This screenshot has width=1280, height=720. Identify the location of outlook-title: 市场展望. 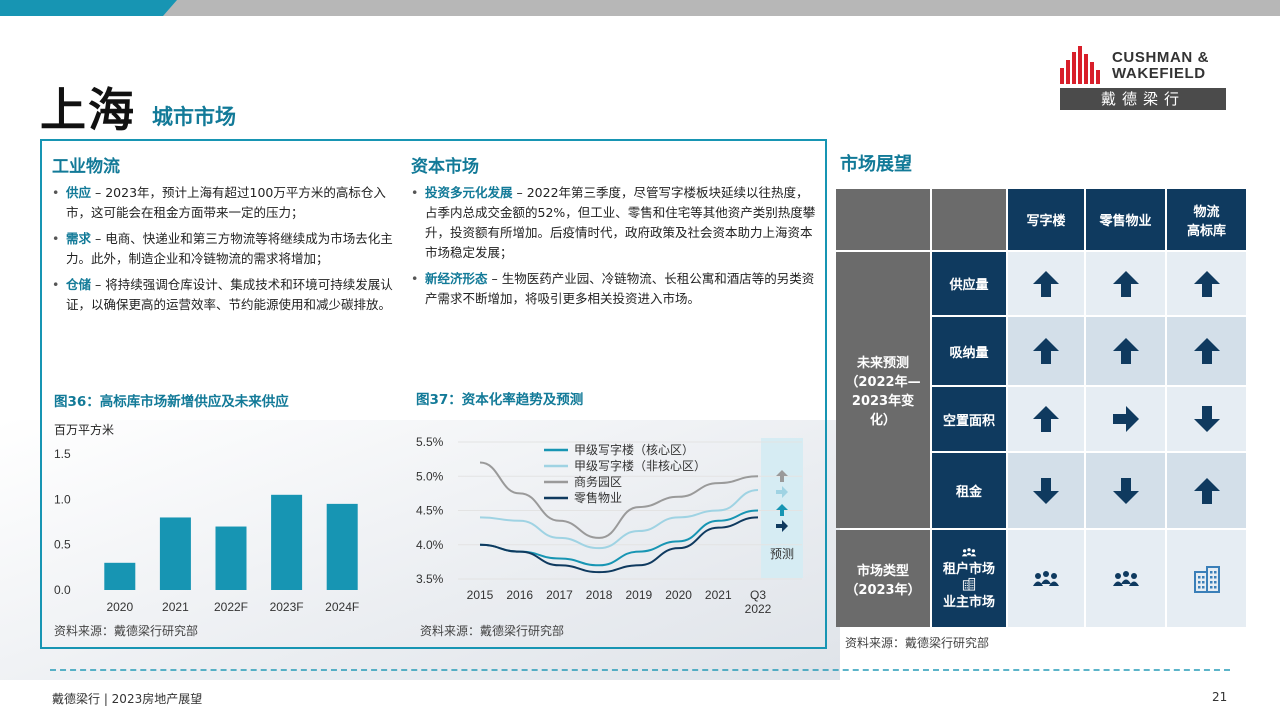
(876, 164).